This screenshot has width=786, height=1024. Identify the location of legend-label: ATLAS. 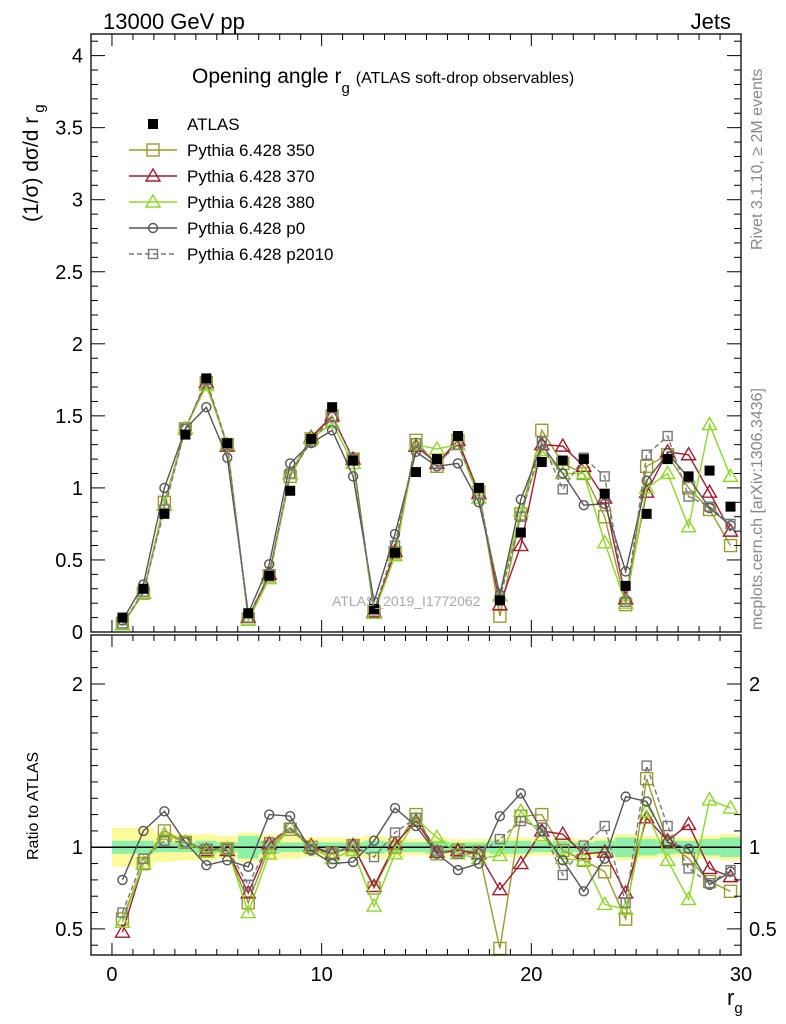
(213, 124).